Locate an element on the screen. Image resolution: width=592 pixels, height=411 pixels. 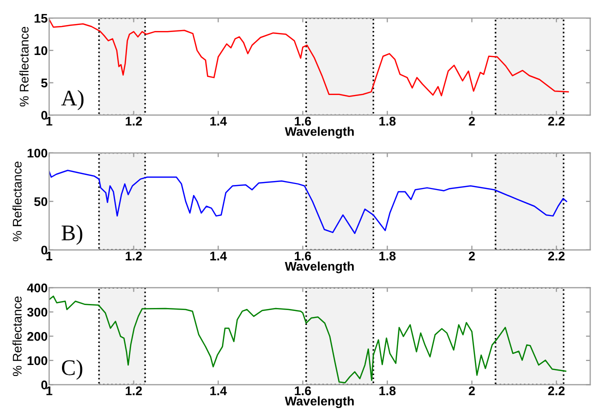
annotation: C) is located at coordinates (72, 370).